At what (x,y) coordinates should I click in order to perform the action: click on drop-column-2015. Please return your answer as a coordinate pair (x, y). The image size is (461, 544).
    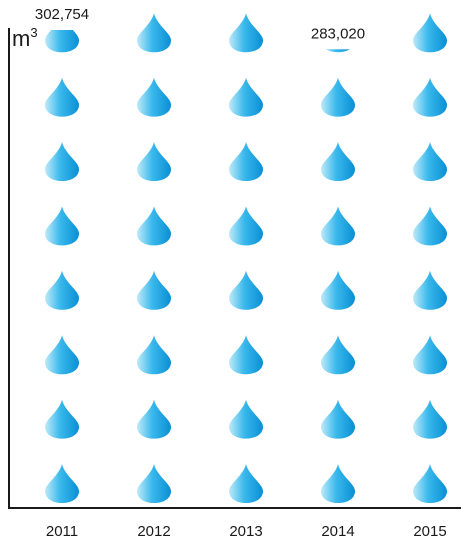
    Looking at the image, I should click on (430, 258).